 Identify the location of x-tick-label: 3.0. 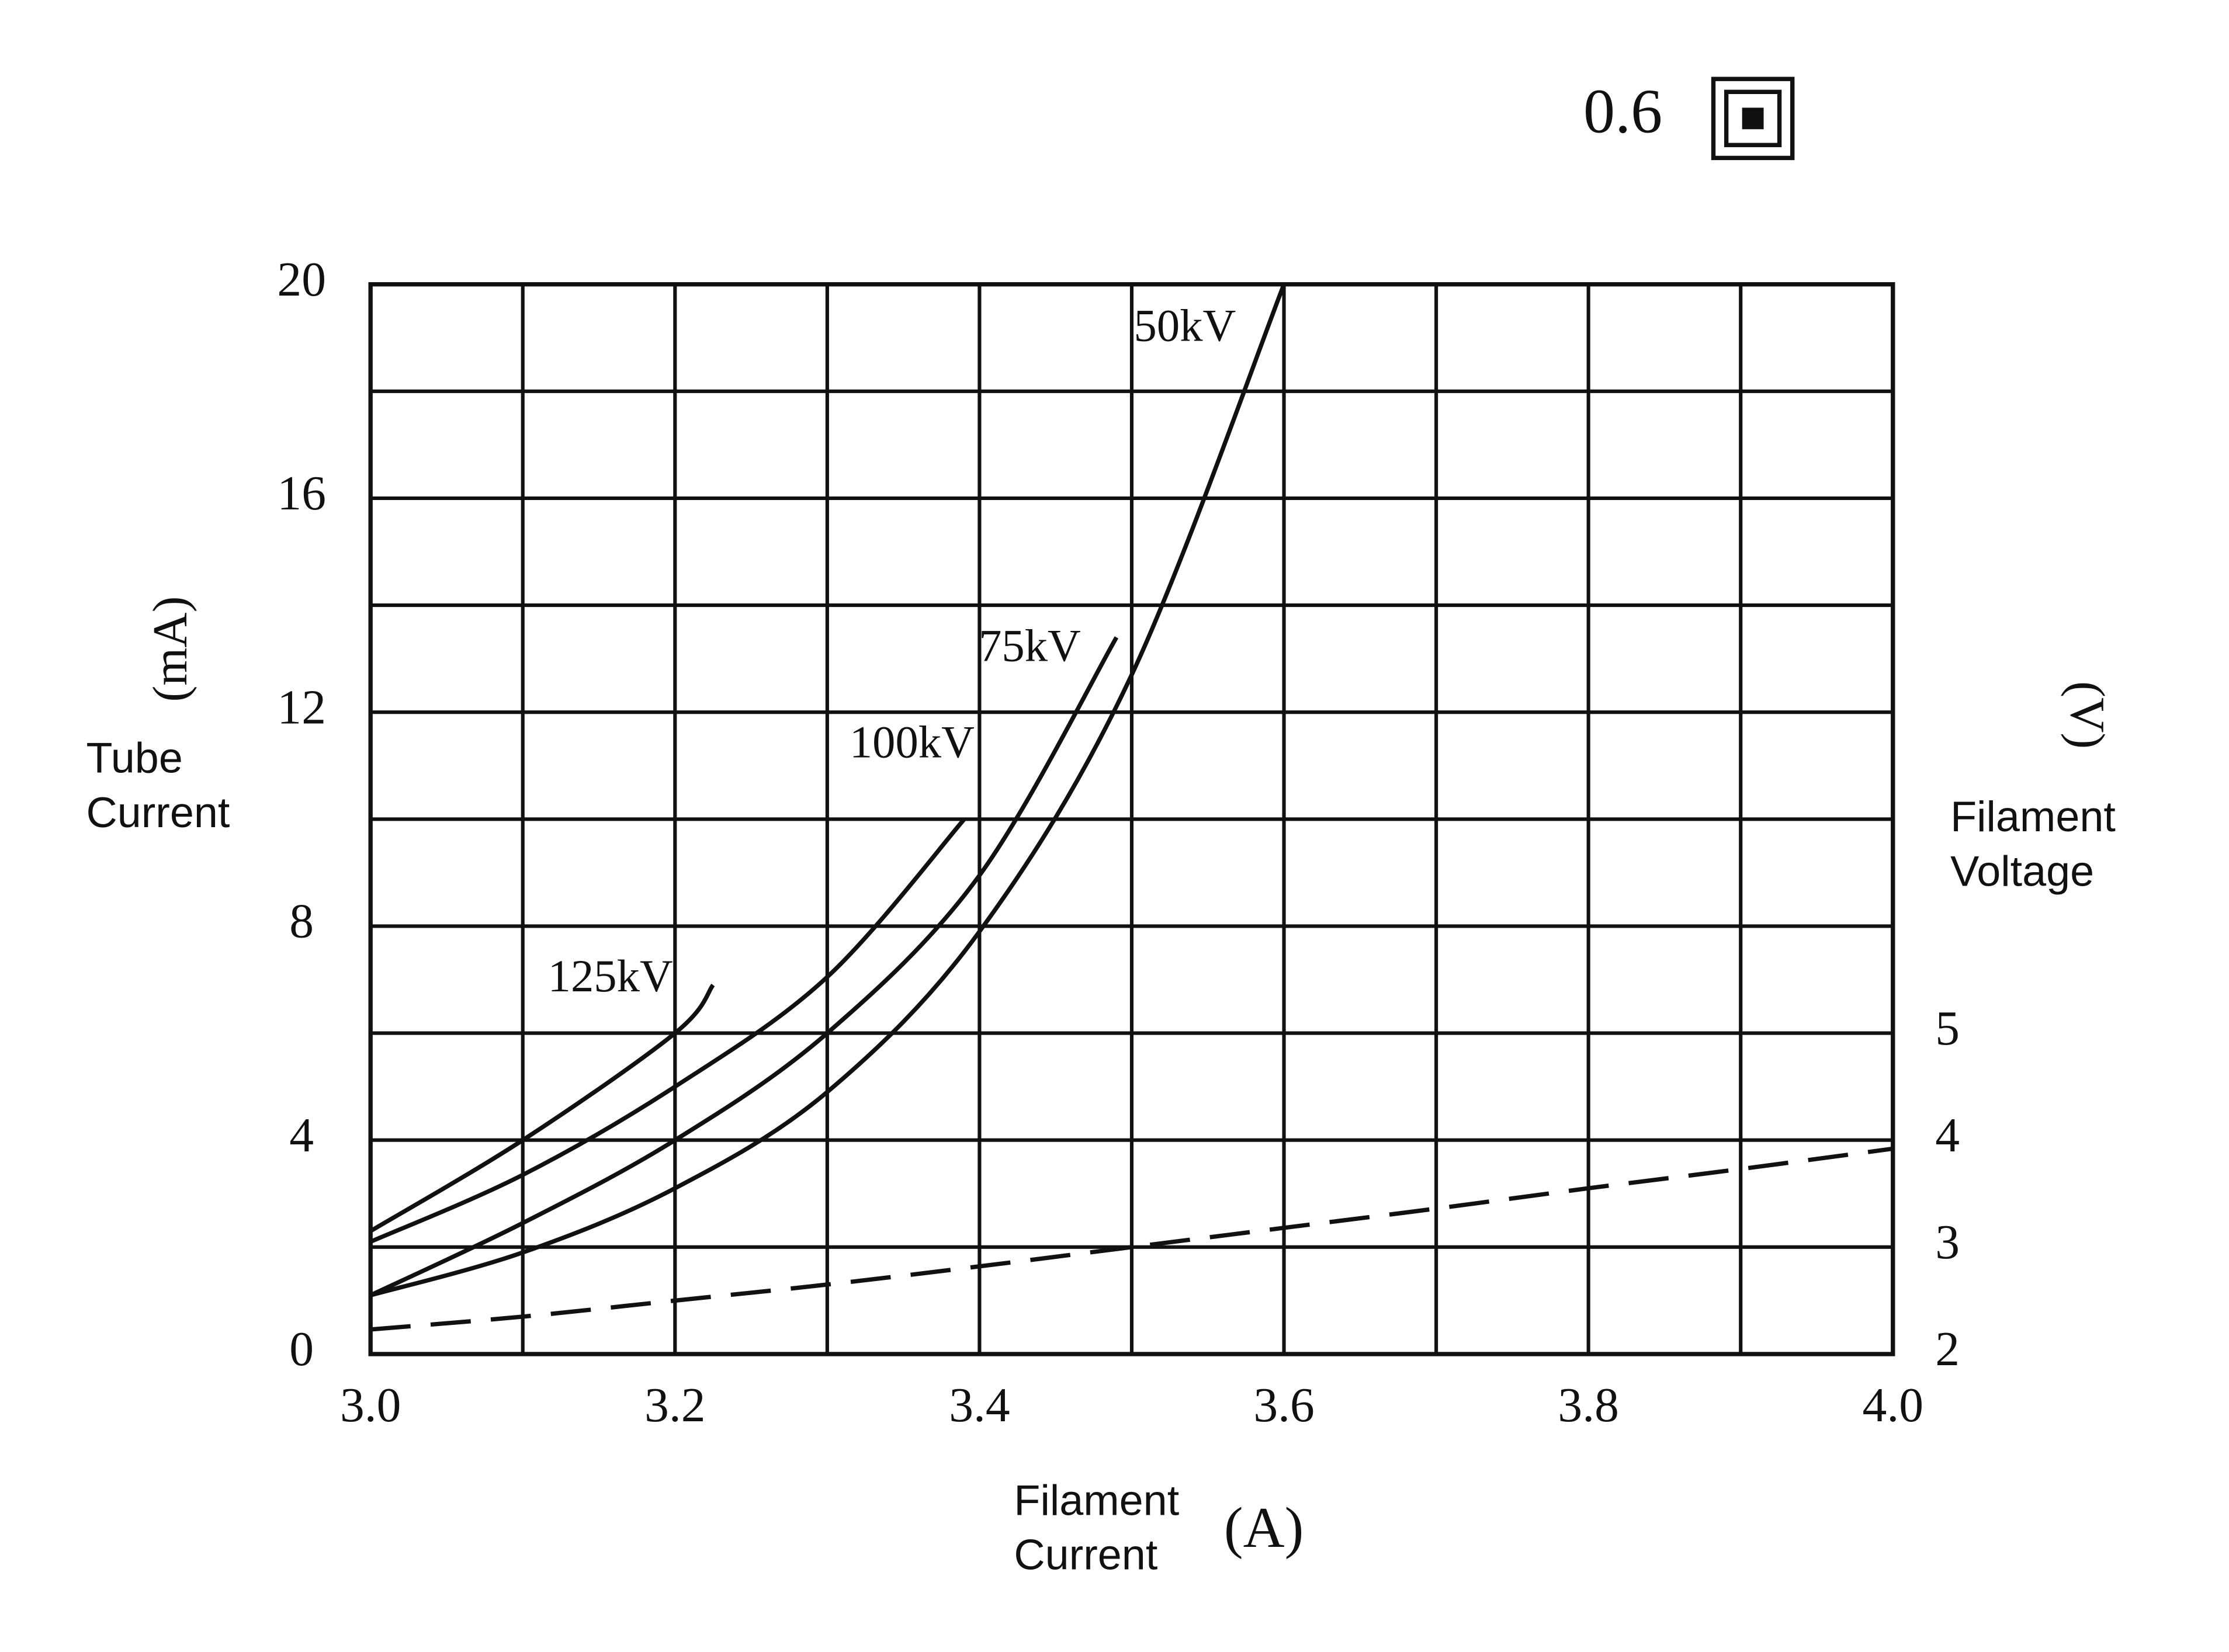
(370, 1405).